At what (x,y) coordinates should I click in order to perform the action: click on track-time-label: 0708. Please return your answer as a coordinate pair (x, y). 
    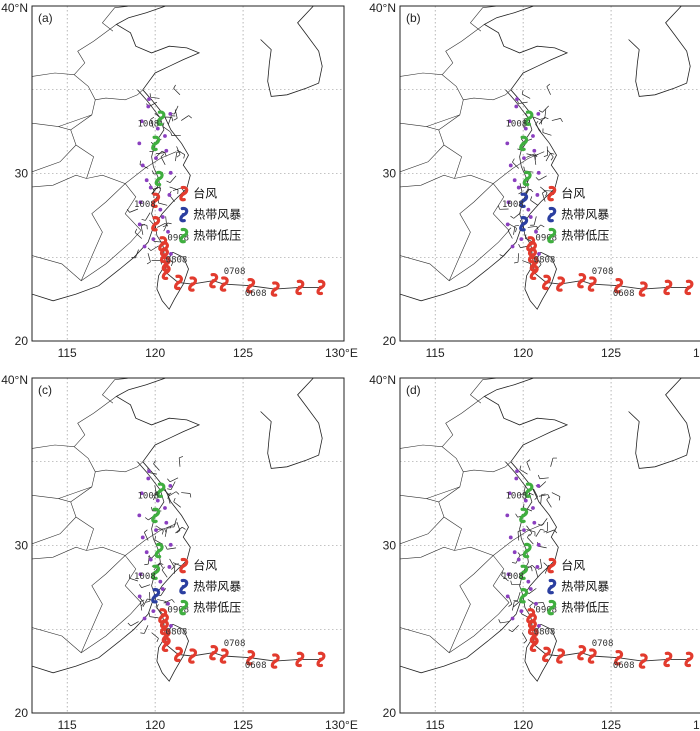
    Looking at the image, I should click on (603, 272).